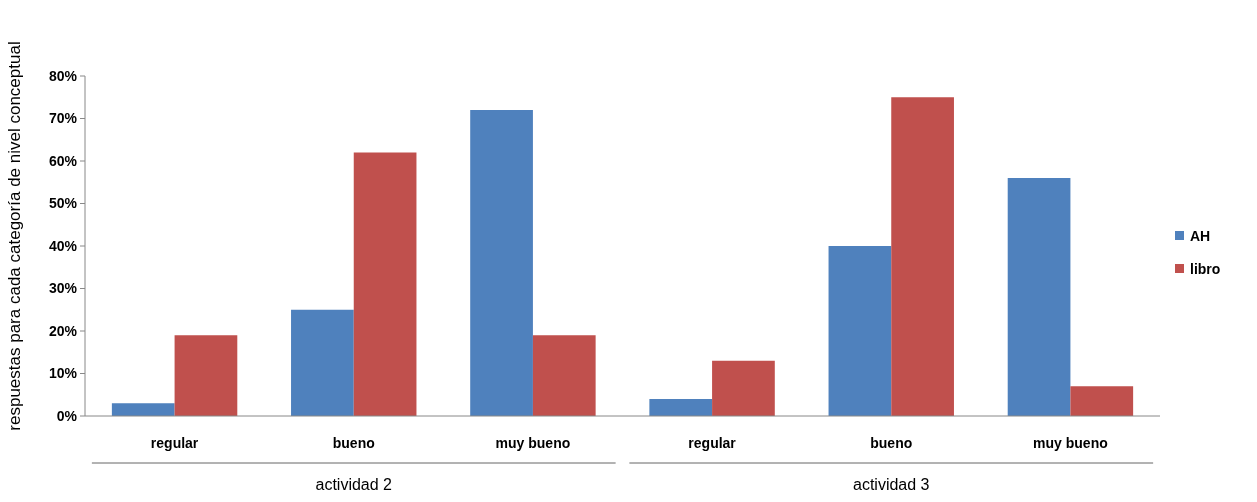 The image size is (1257, 502). Describe the element at coordinates (354, 484) in the screenshot. I see `text: actividad 2` at that location.